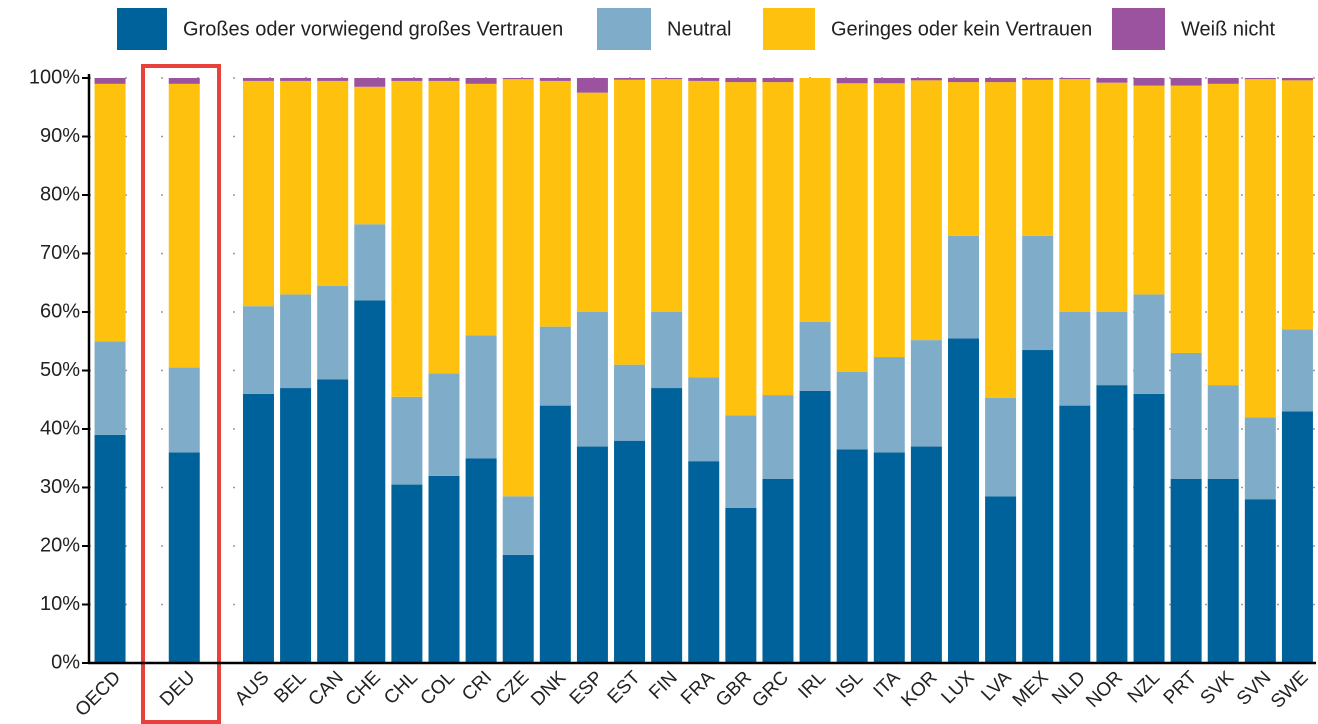 This screenshot has width=1318, height=724. I want to click on legend-label: Großes oder vorwiegend großes Vertrauen, so click(373, 29).